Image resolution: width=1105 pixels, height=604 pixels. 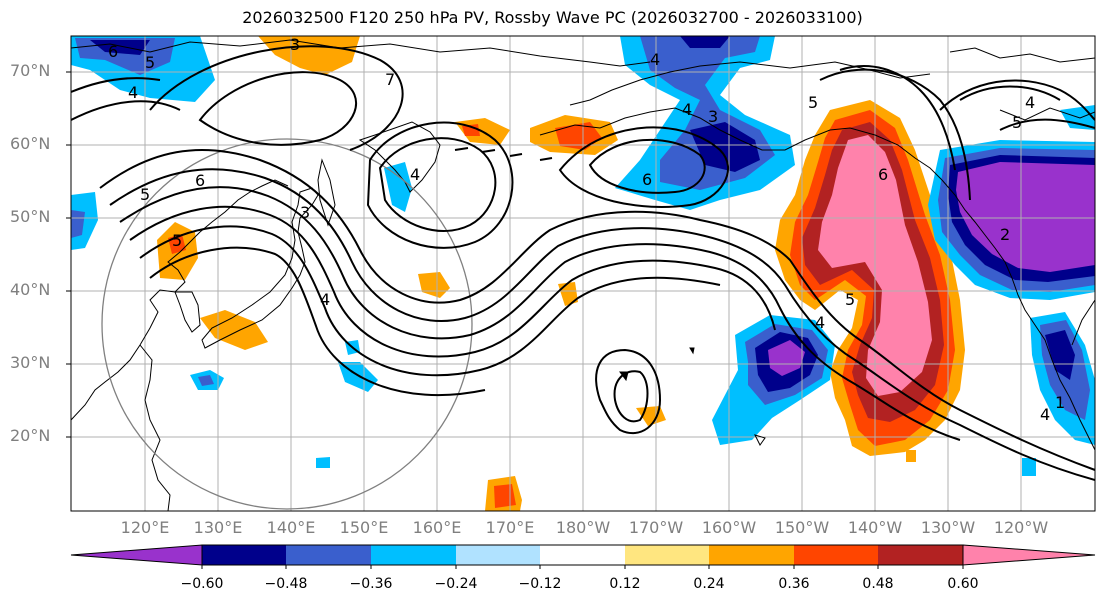 What do you see at coordinates (540, 584) in the screenshot?
I see `colorbar-tick-label: −0.12` at bounding box center [540, 584].